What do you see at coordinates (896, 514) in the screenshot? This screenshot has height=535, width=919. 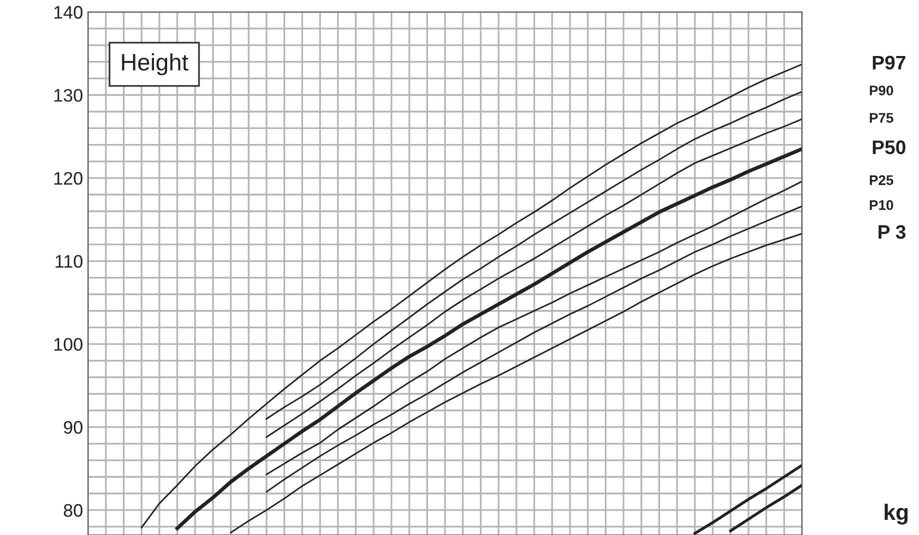 I see `text: kg` at bounding box center [896, 514].